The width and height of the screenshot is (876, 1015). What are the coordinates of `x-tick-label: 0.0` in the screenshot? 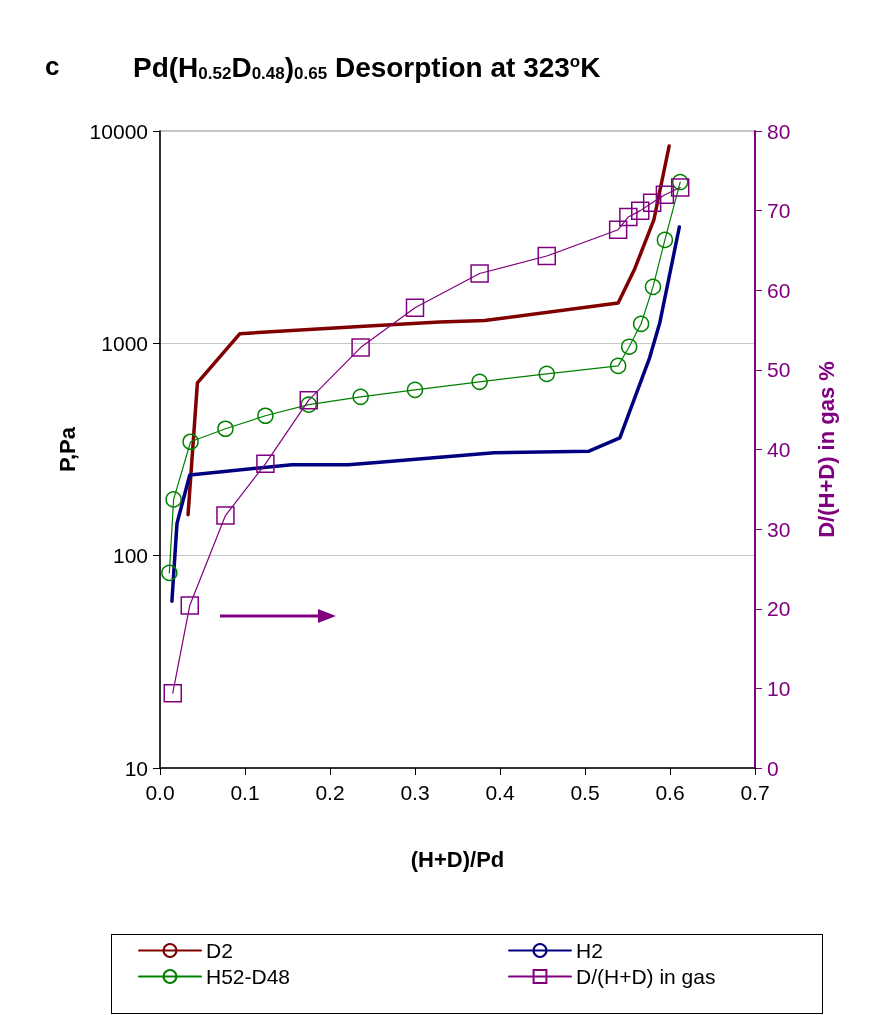 It's located at (160, 792).